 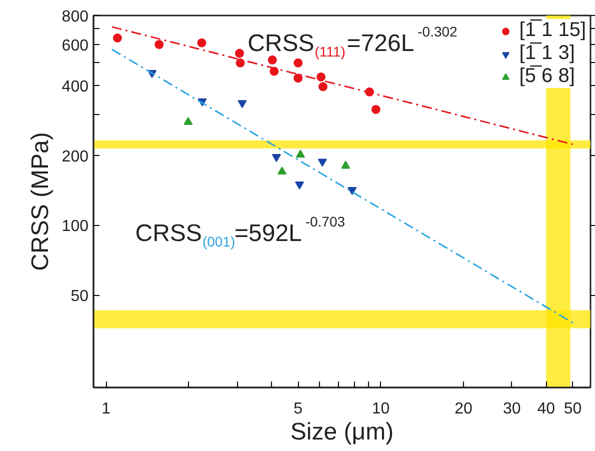 I want to click on y-tick-label: 50, so click(x=79, y=297).